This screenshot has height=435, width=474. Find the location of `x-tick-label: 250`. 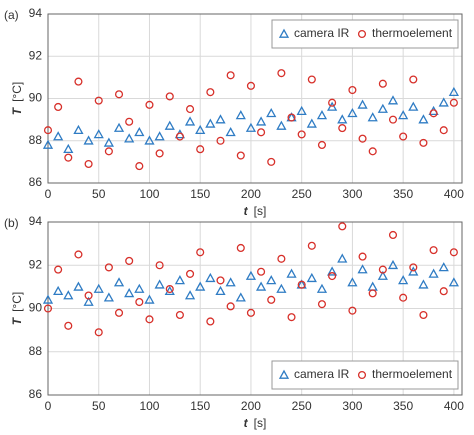

x-tick-label: 250 is located at coordinates (302, 194).